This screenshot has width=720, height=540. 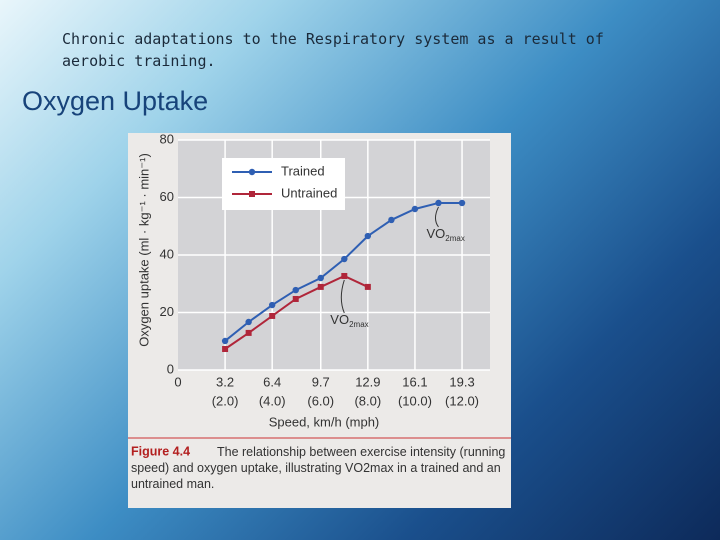 What do you see at coordinates (272, 381) in the screenshot?
I see `x-tick-label: 6.4` at bounding box center [272, 381].